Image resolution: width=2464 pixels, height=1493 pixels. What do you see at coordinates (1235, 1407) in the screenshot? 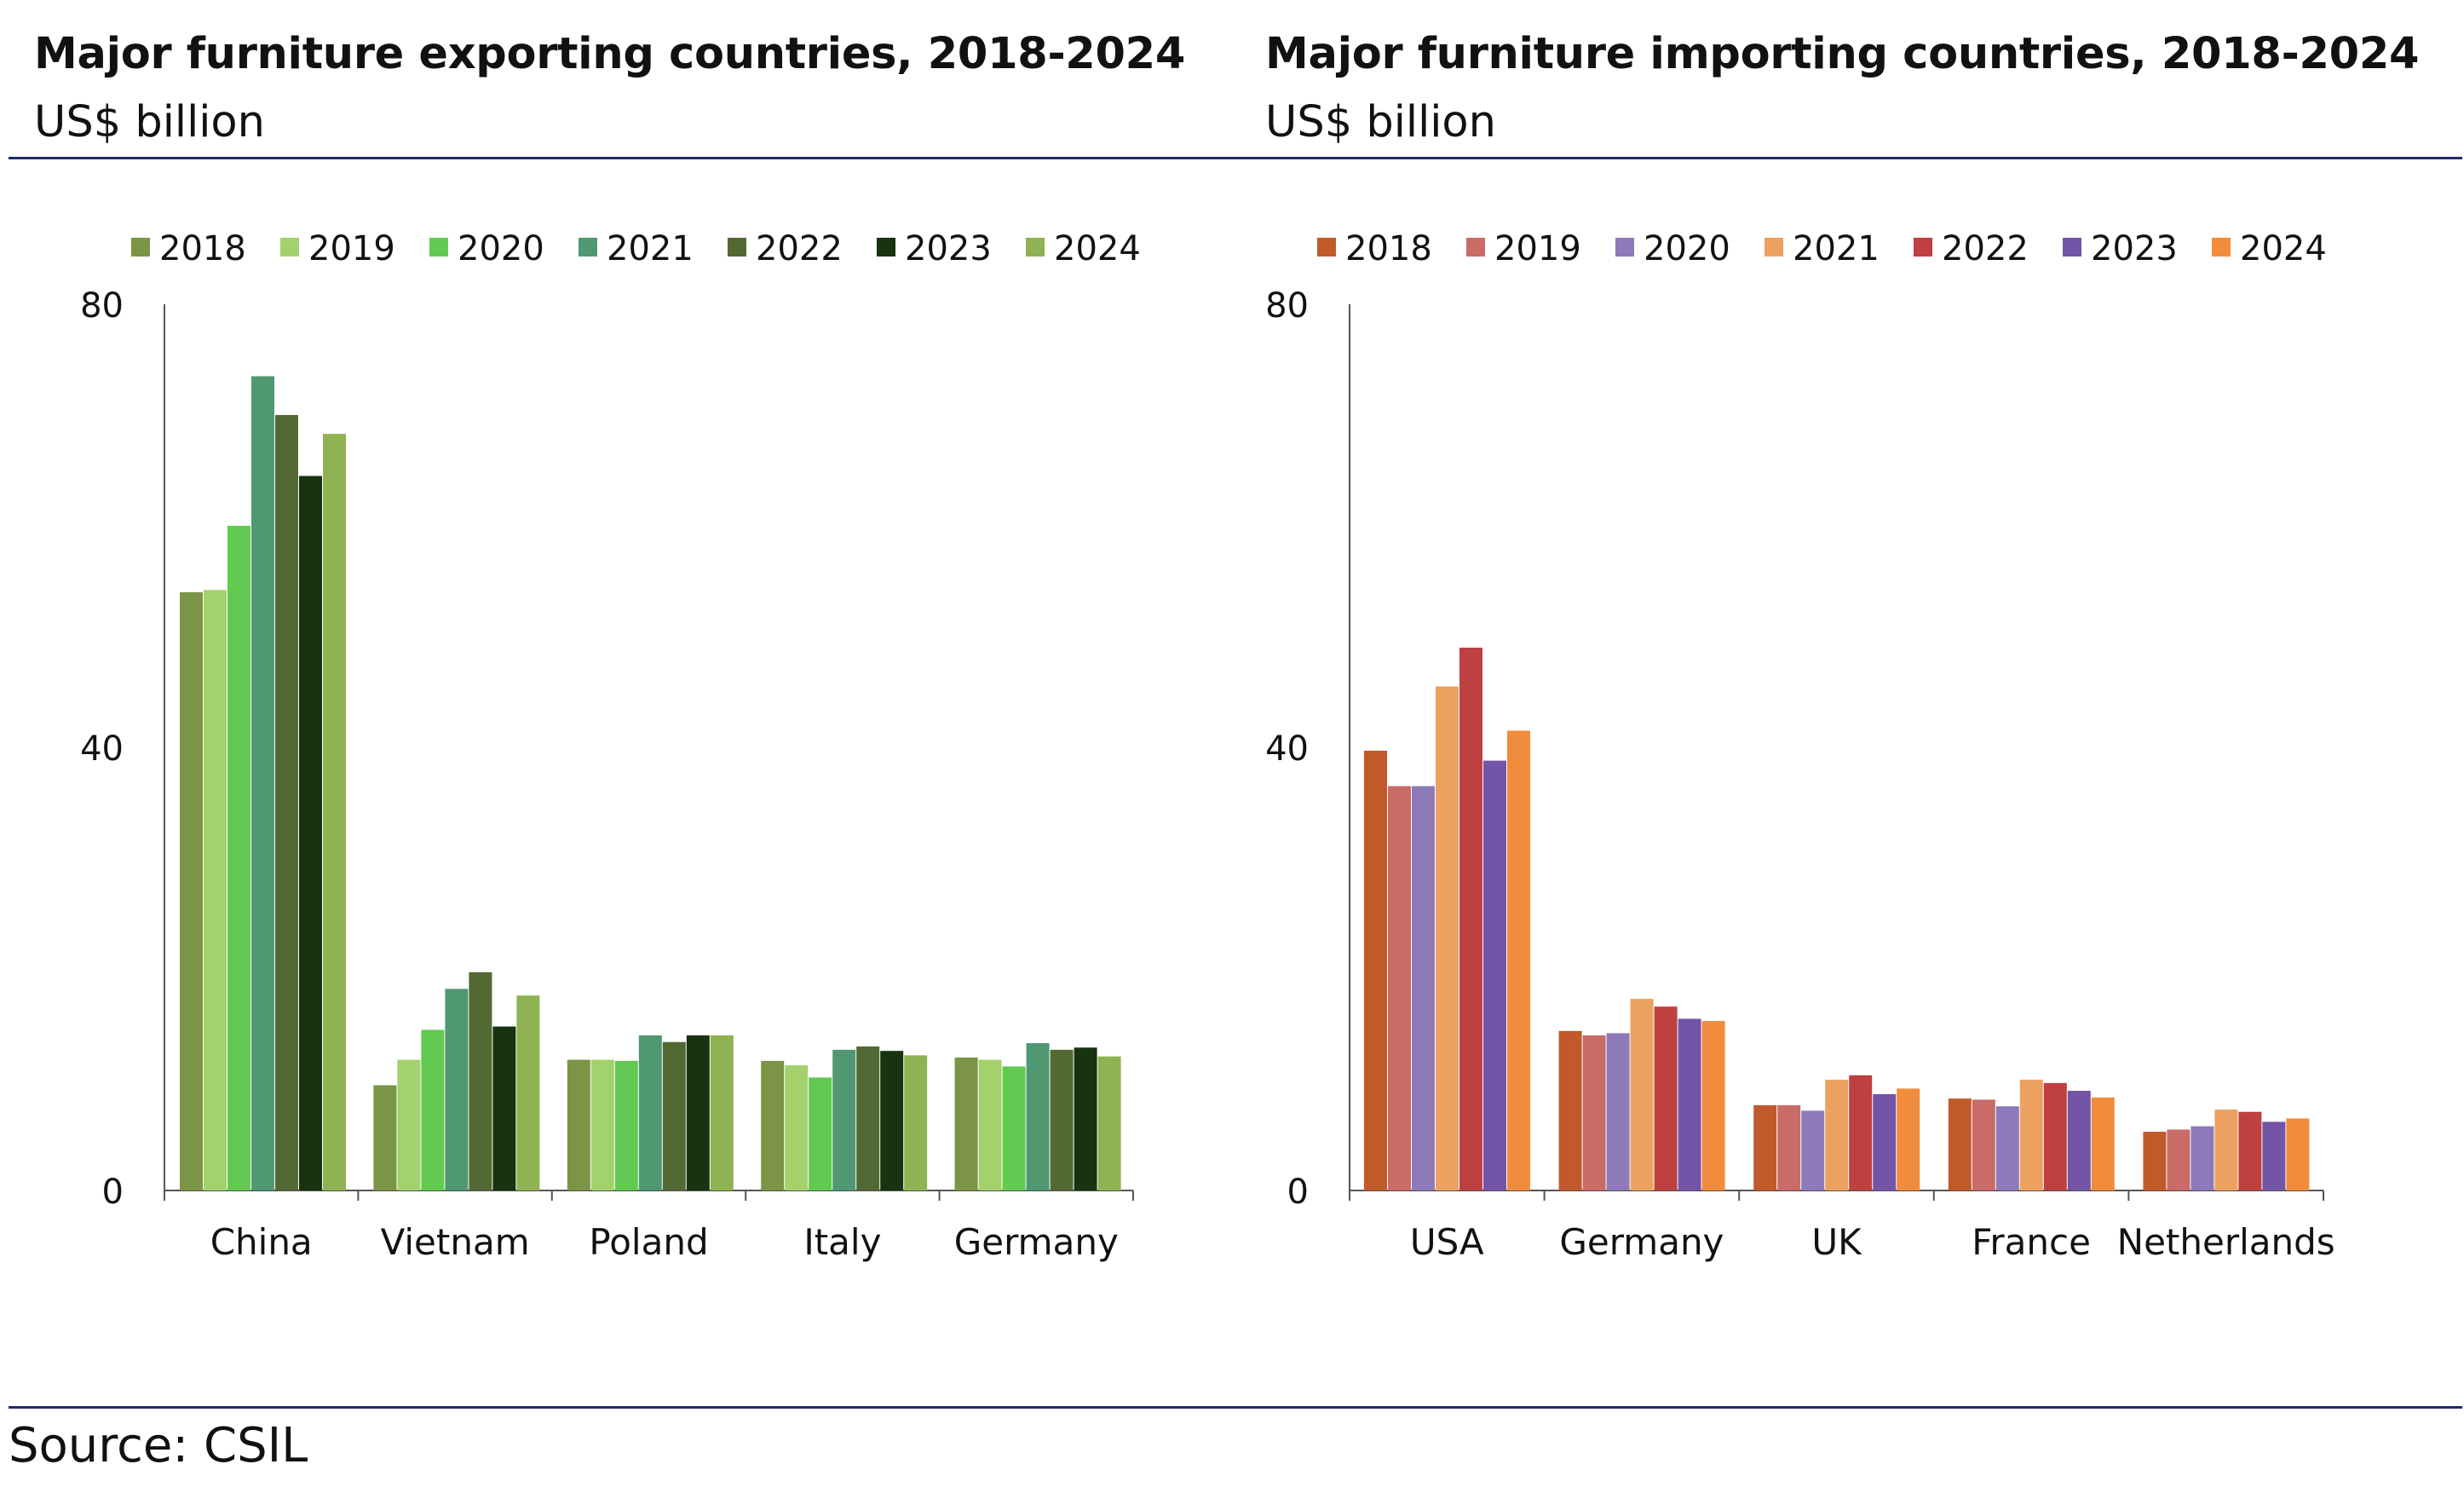
I see `footer-divider` at bounding box center [1235, 1407].